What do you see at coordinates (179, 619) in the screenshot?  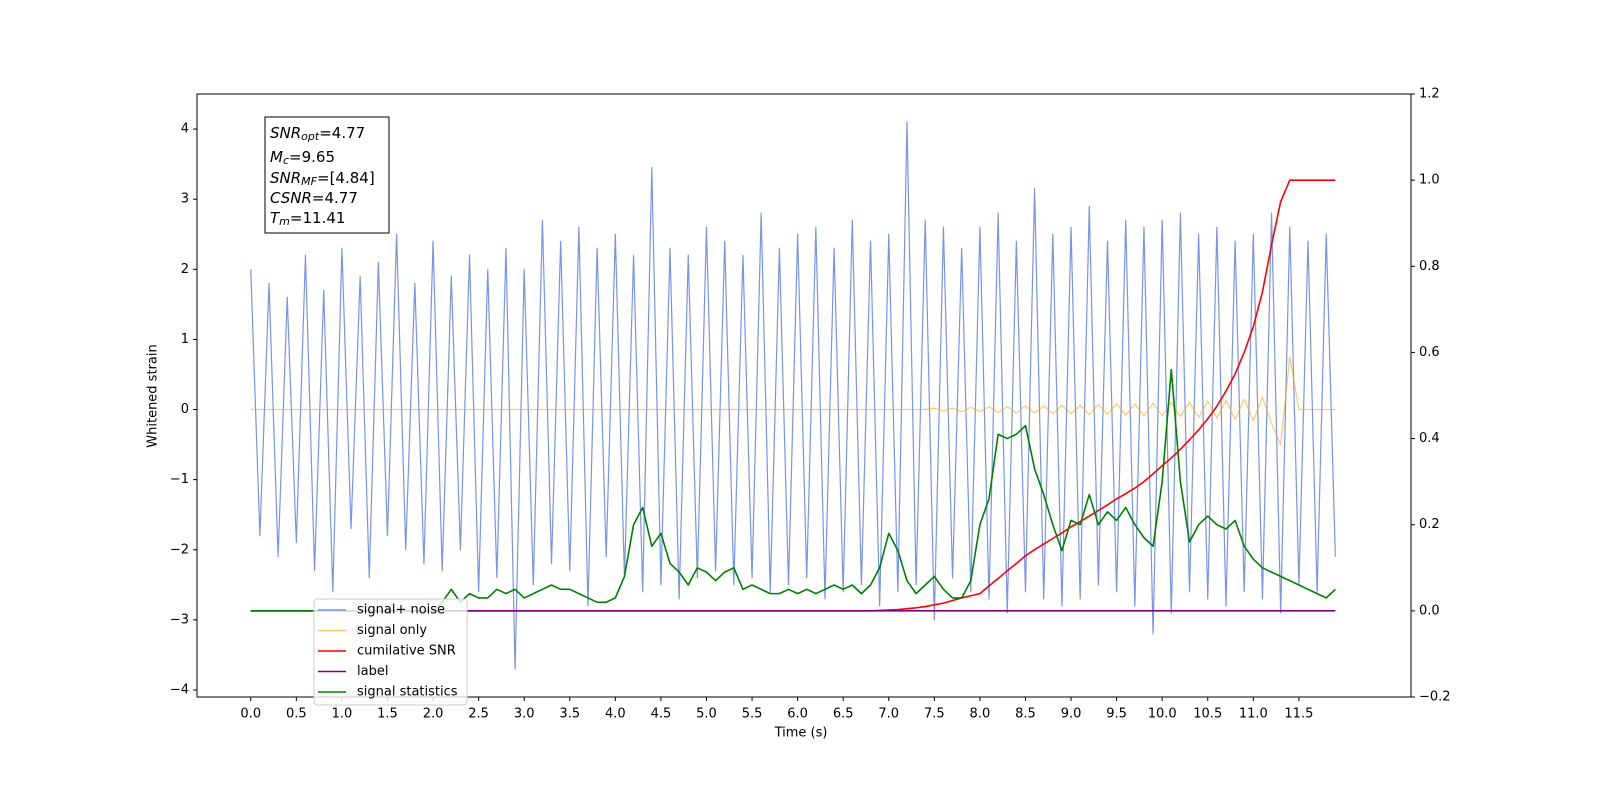 I see `y-tick-label: −3` at bounding box center [179, 619].